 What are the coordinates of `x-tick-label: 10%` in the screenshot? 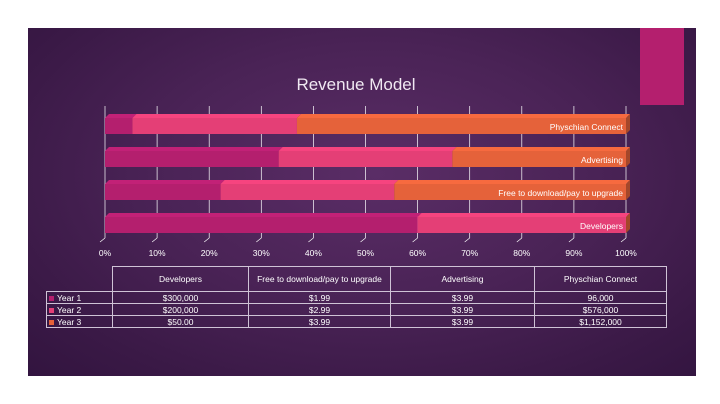 It's located at (157, 253).